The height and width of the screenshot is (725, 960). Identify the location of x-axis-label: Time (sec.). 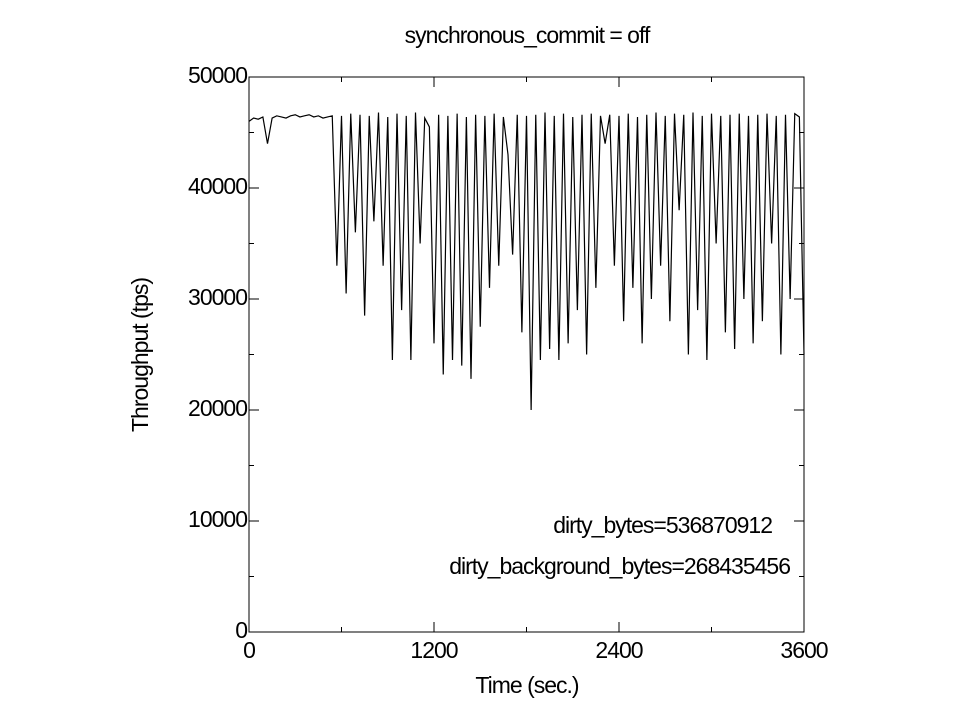
(526, 685).